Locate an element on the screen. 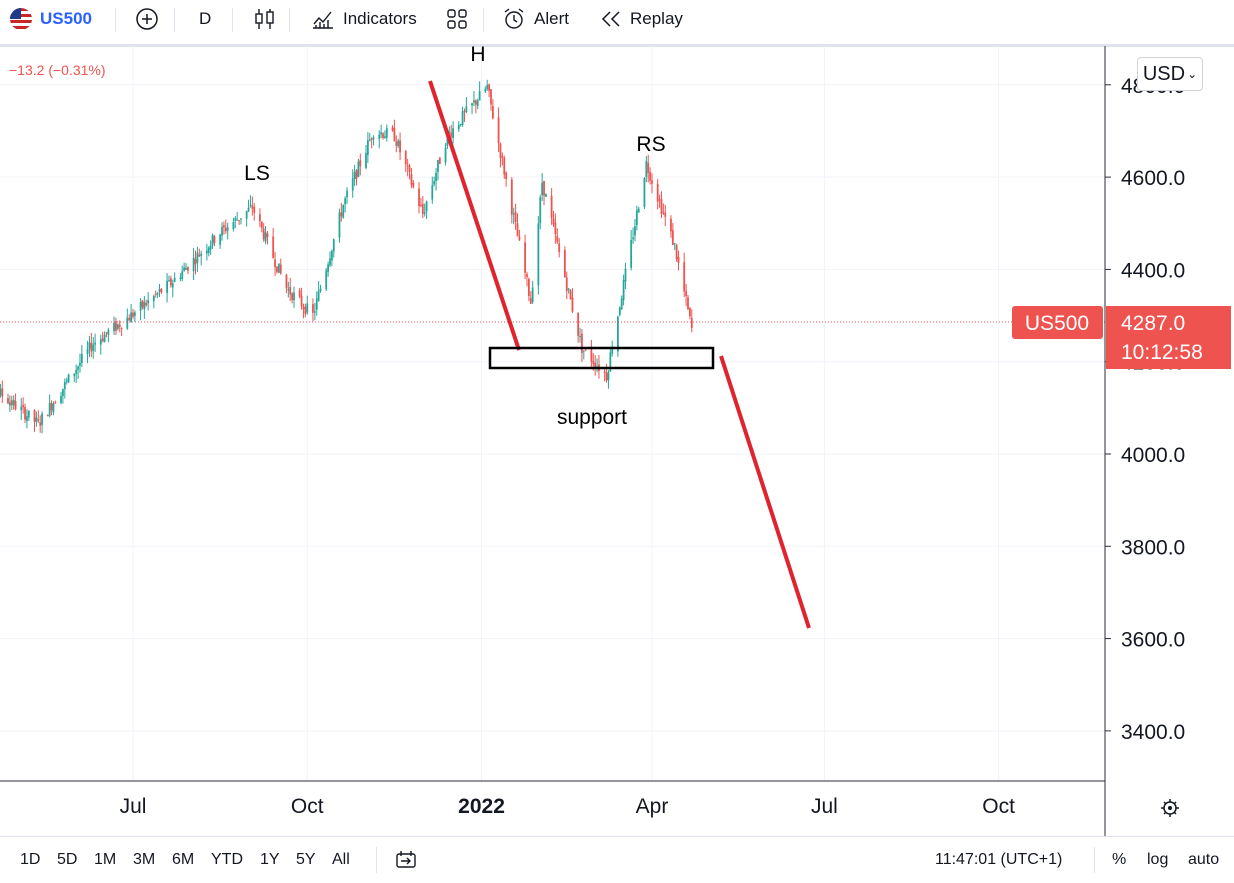  go-to-date-icon is located at coordinates (406, 860).